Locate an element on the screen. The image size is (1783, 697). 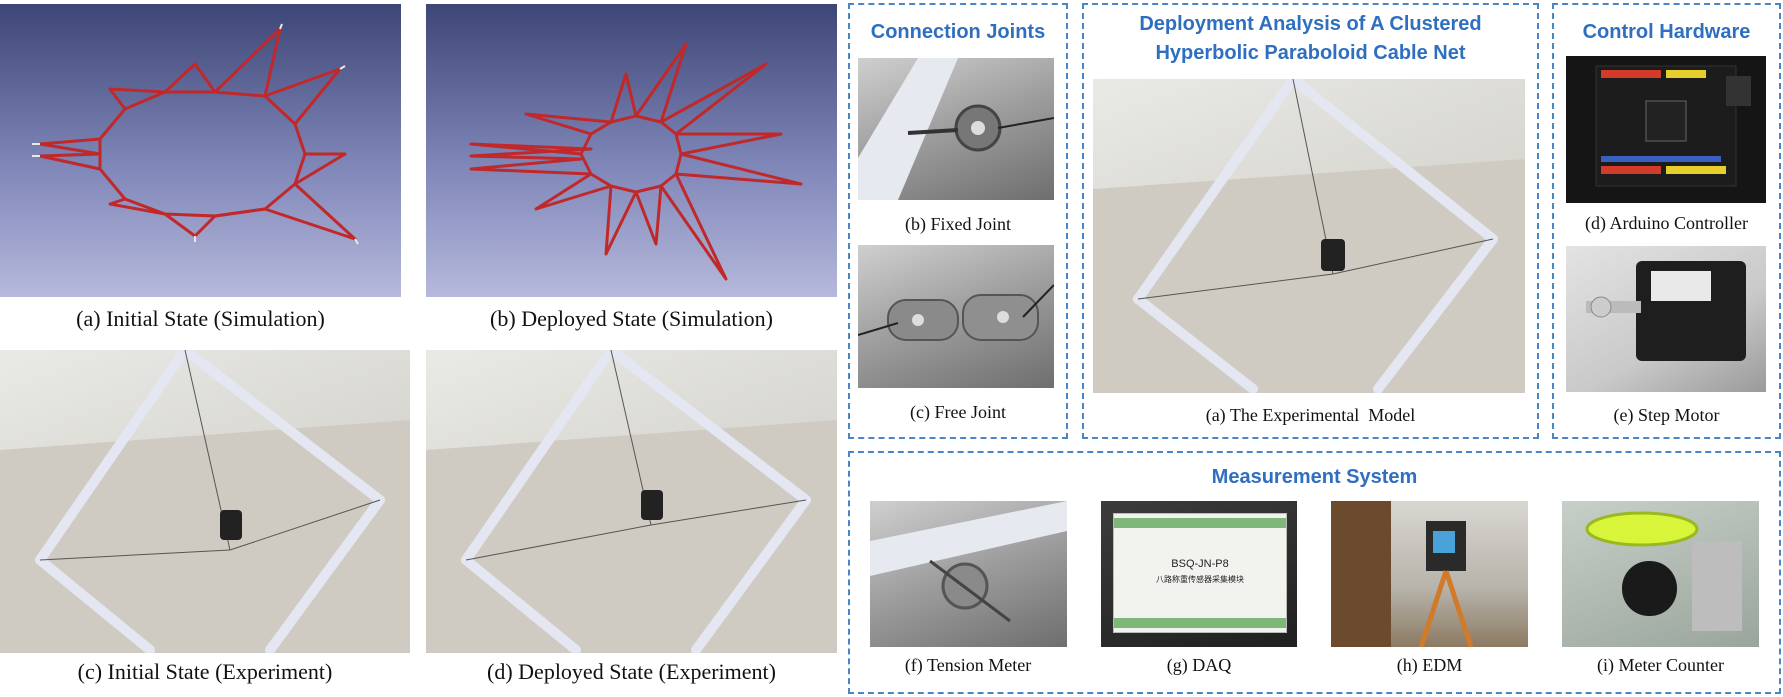
deployed-state-experiment-photo is located at coordinates (631, 501).